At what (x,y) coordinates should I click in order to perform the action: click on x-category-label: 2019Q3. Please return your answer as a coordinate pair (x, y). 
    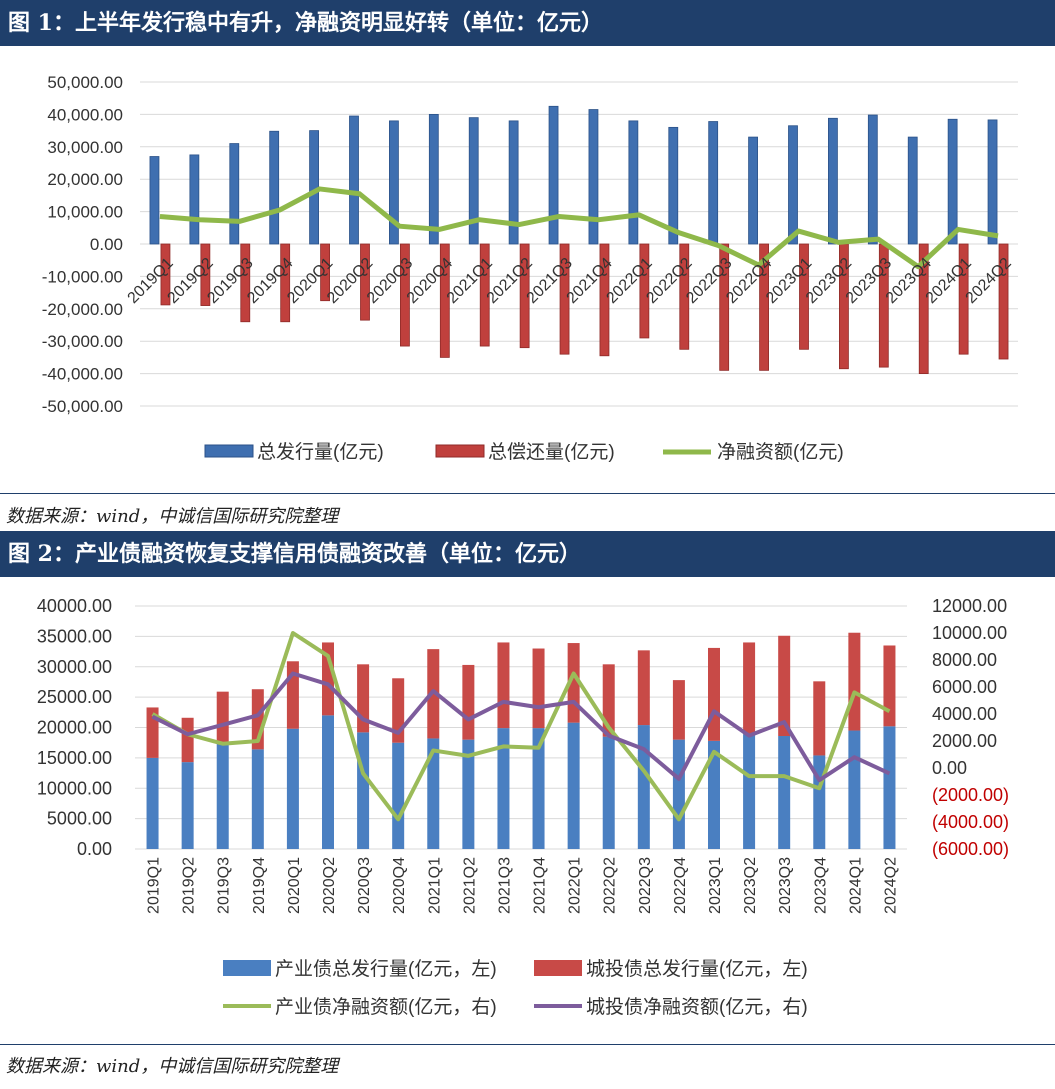
    Looking at the image, I should click on (224, 885).